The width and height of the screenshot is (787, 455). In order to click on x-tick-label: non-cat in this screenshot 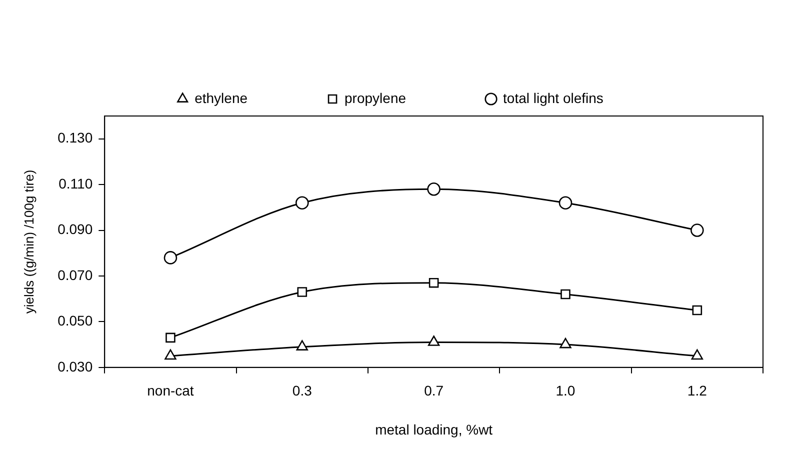, I will do `click(170, 390)`.